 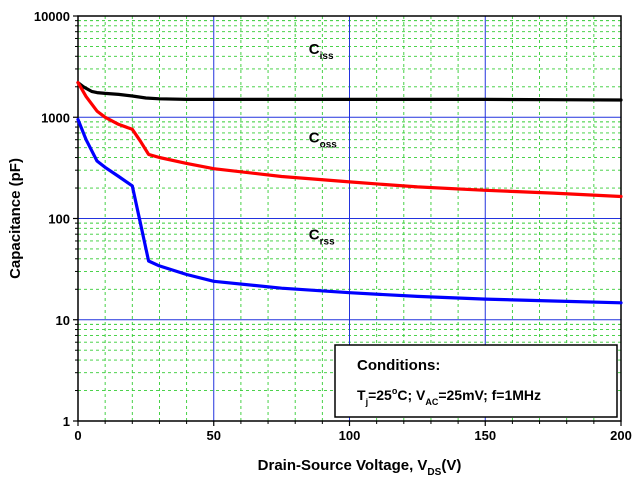 I want to click on y-tick-label: 10, so click(x=63, y=320).